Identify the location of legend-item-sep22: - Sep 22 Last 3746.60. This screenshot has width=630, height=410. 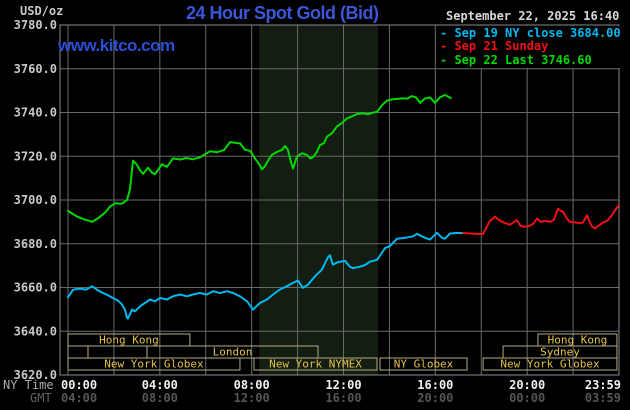
(516, 59).